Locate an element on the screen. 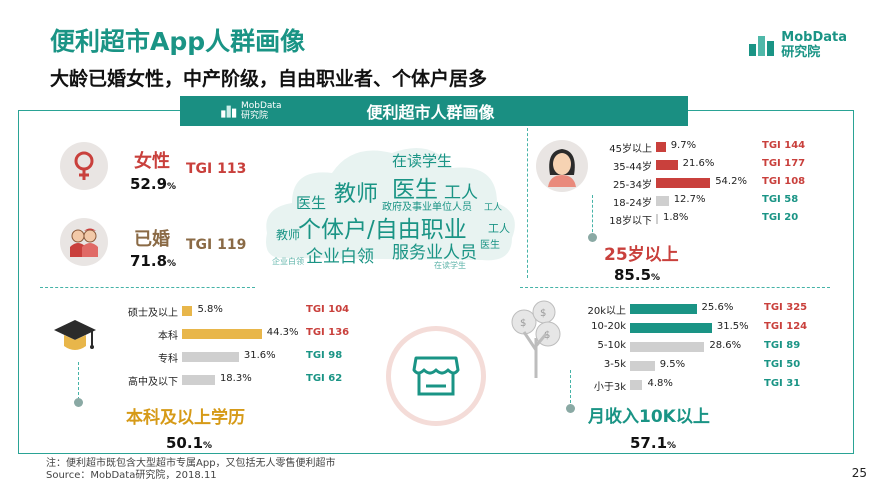 Image resolution: width=875 pixels, height=489 pixels. income-tgi: TGI 124 is located at coordinates (786, 326).